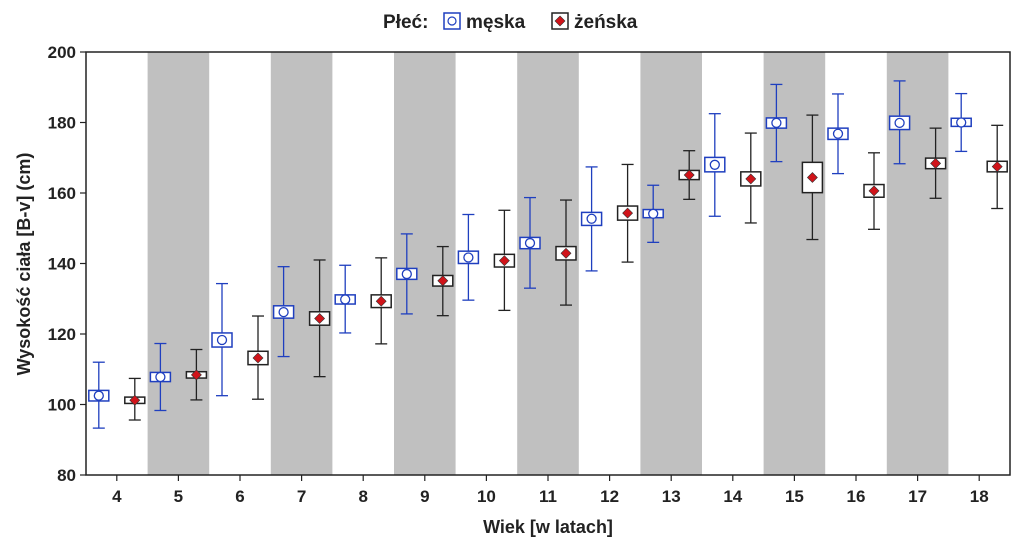  I want to click on y-tick-label: 200, so click(62, 52).